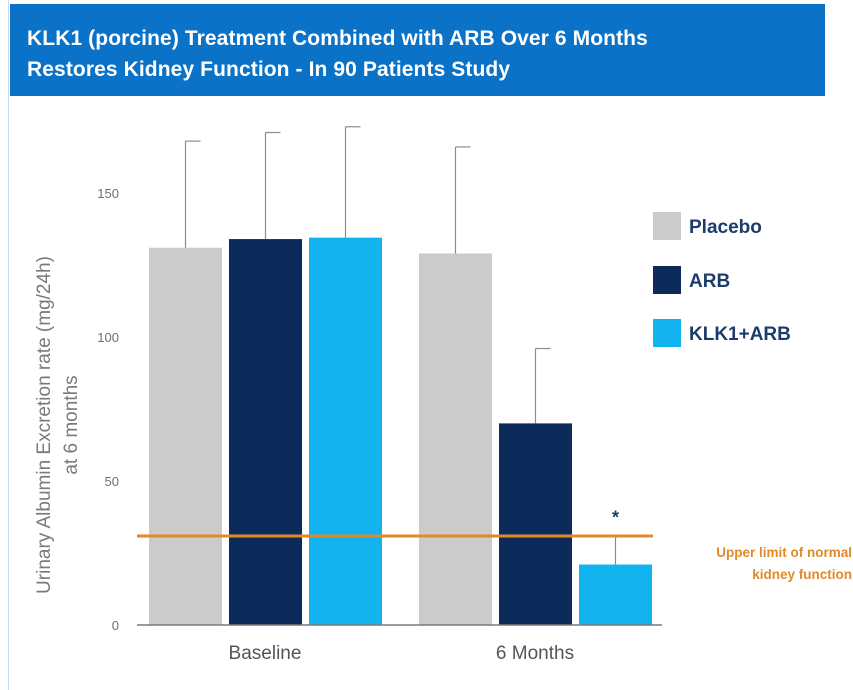 This screenshot has height=690, width=853. Describe the element at coordinates (535, 653) in the screenshot. I see `x-category-label: 6 Months` at that location.